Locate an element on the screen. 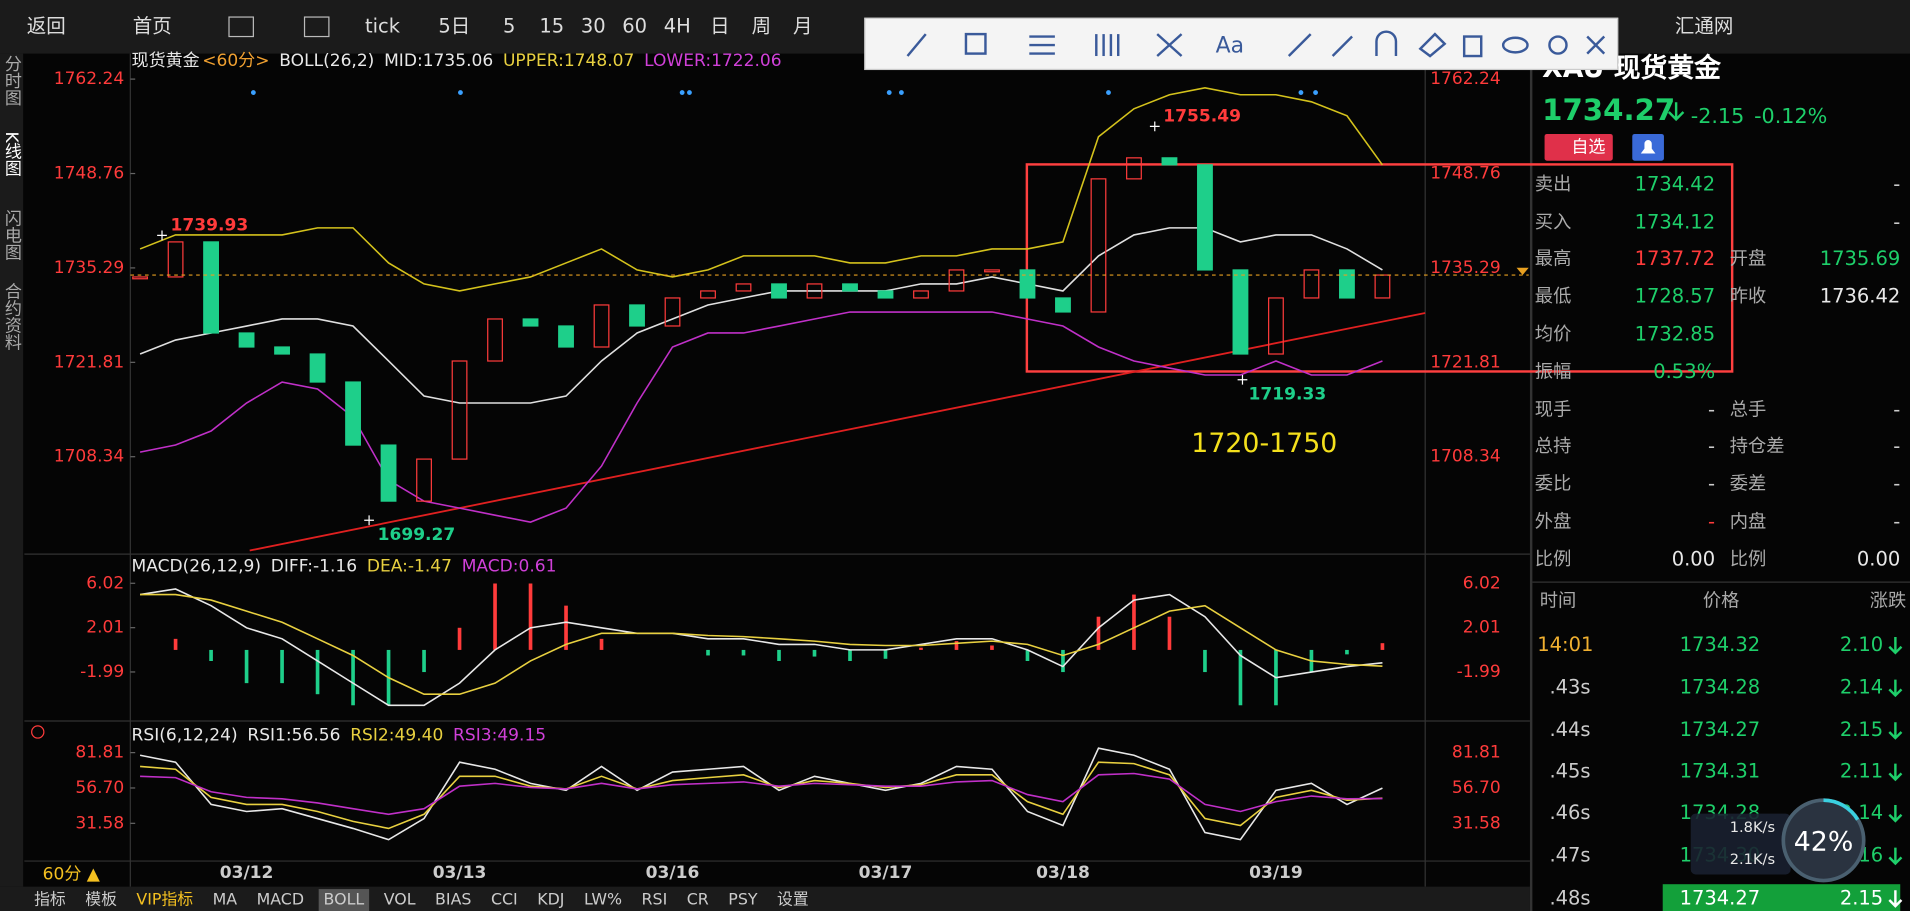 The image size is (1910, 911). y-tick-label: -1.99 is located at coordinates (102, 672).